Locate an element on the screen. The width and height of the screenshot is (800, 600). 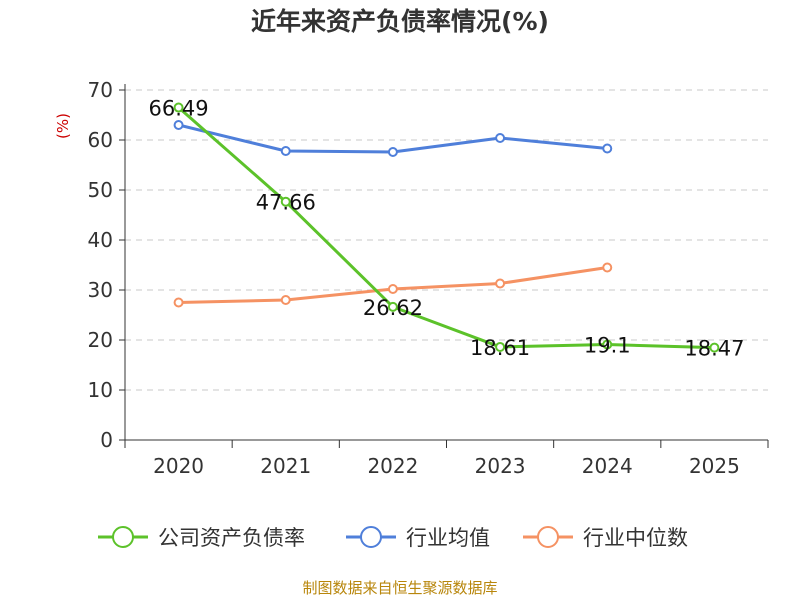
legend-item: 公司资产负债率 is located at coordinates (201, 538).